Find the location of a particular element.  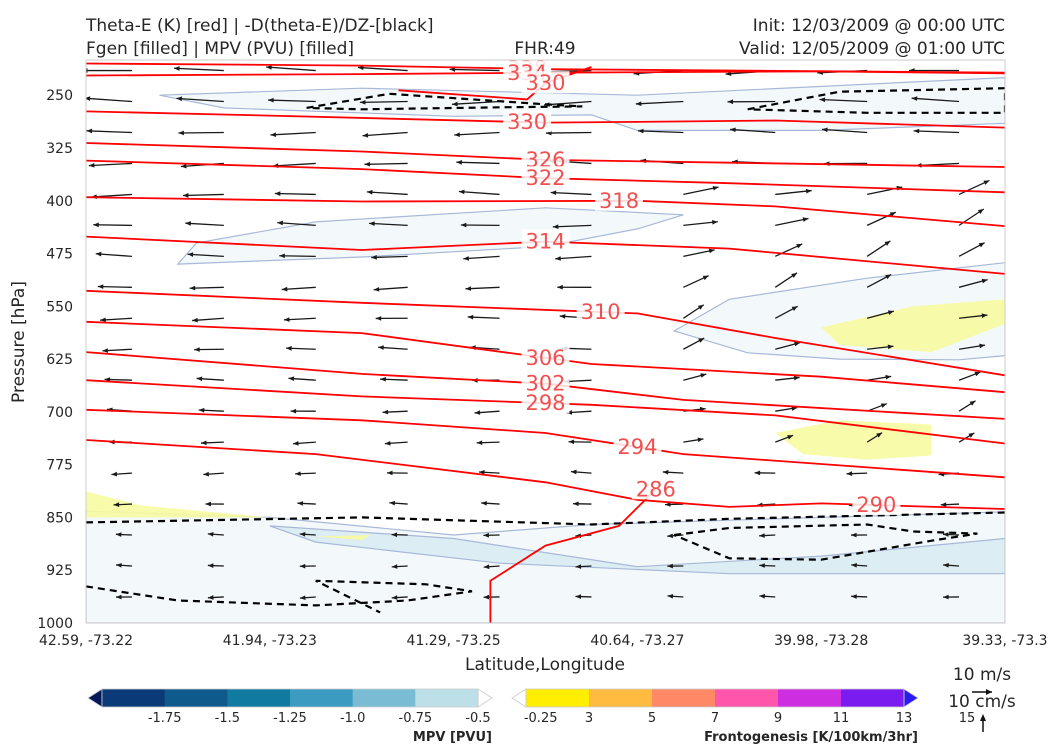

y-axis-ticks: 250 325 400 475 550 625 700 775 850 925 1000 is located at coordinates (55, 360).